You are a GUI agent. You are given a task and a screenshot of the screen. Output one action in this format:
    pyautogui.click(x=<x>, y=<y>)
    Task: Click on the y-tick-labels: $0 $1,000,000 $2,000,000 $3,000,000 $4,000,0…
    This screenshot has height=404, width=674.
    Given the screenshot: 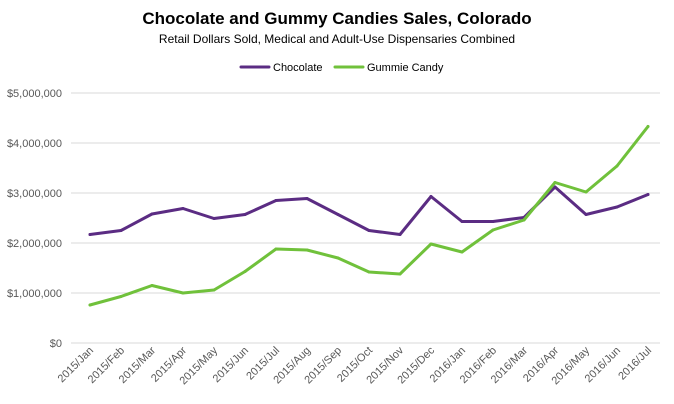 What is the action you would take?
    pyautogui.click(x=34, y=219)
    